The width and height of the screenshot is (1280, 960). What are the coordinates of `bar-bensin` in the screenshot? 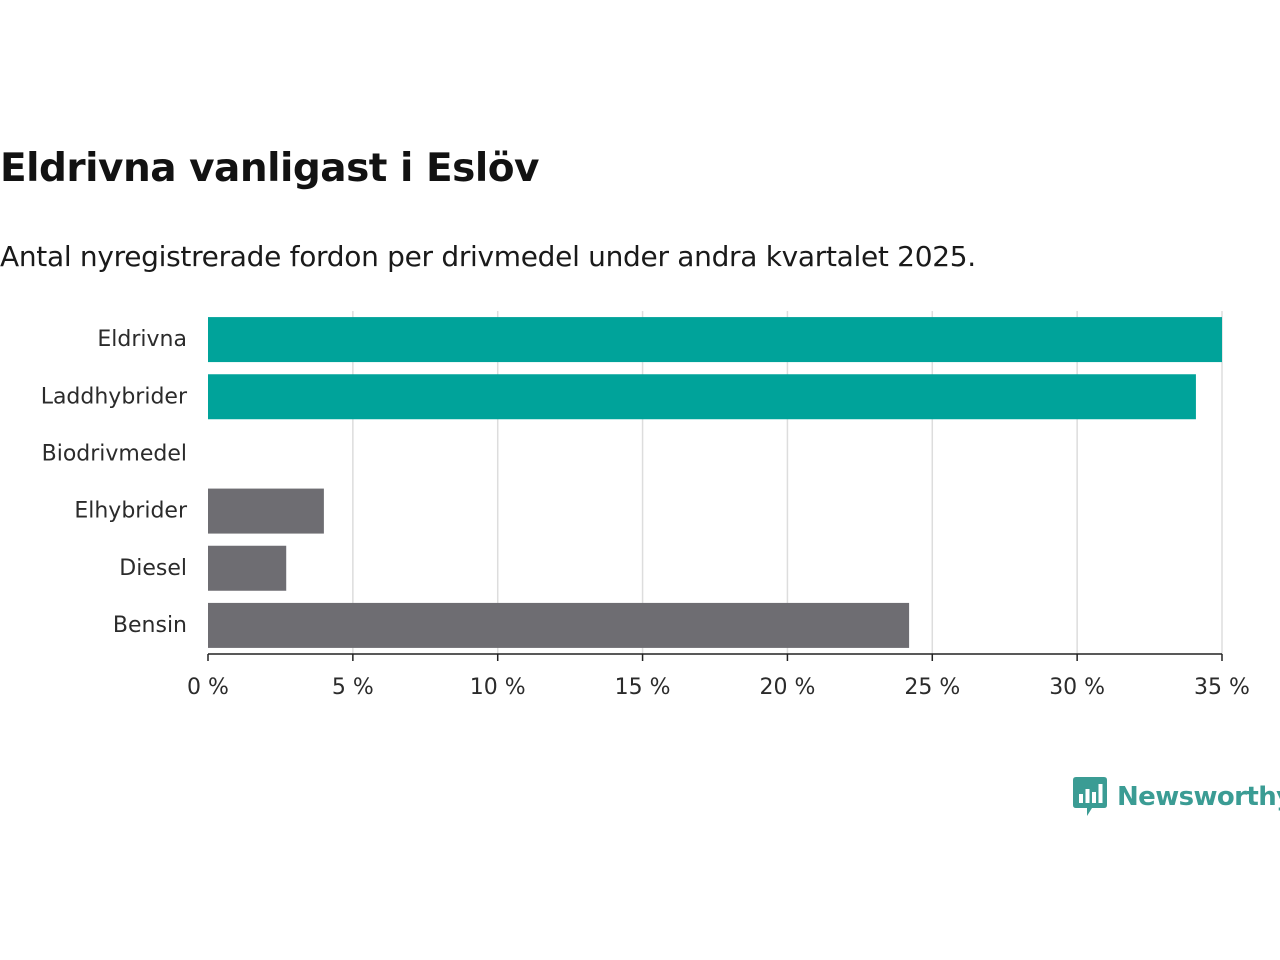 It's located at (559, 625).